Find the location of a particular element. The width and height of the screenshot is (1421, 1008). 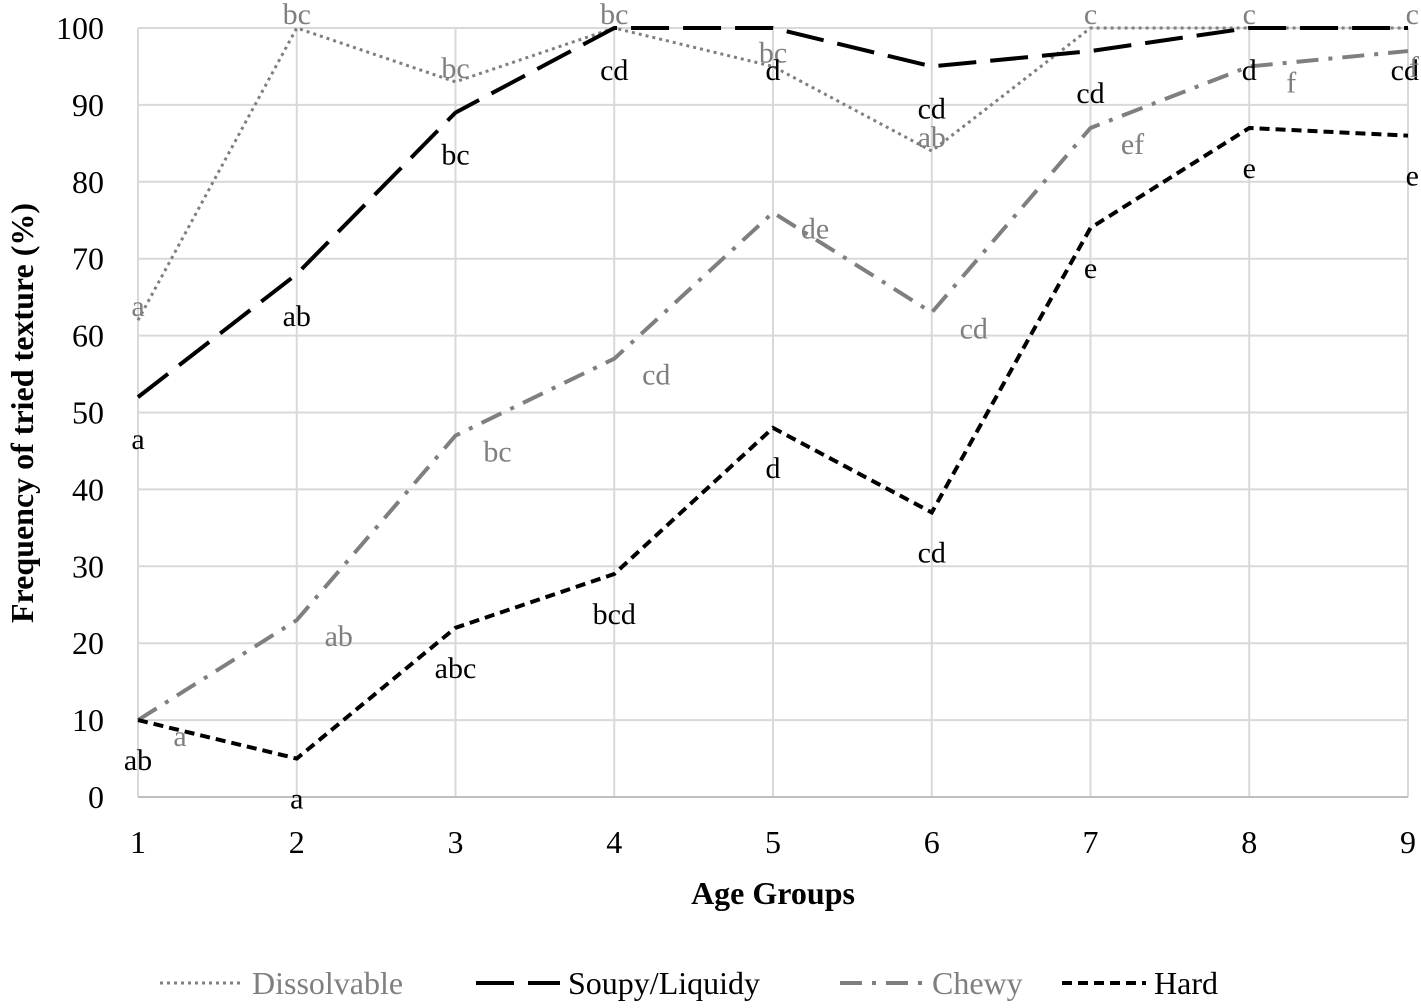

legend: Dissolvable Soupy/Liquidy Chewy Hard is located at coordinates (689, 983).